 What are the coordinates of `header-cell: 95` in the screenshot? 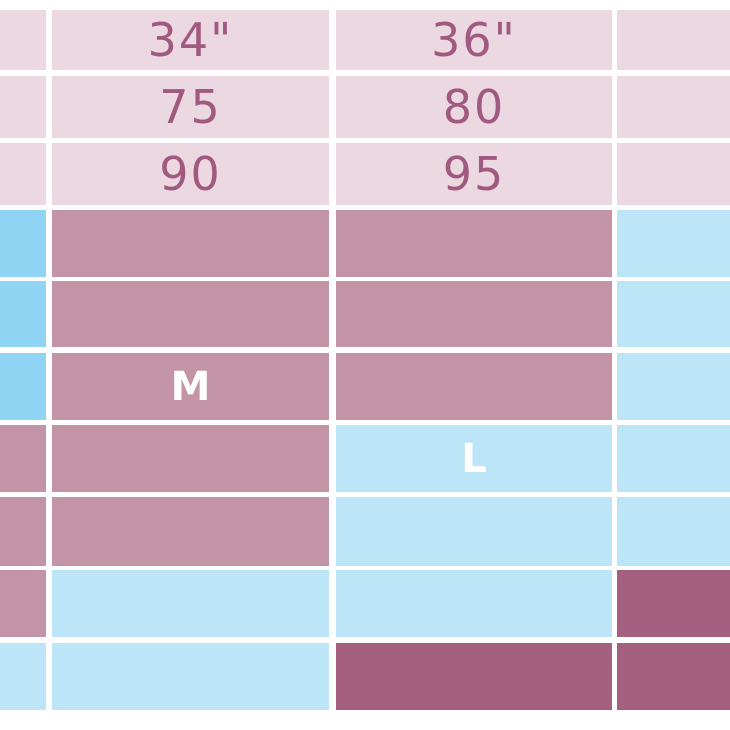 It's located at (474, 174).